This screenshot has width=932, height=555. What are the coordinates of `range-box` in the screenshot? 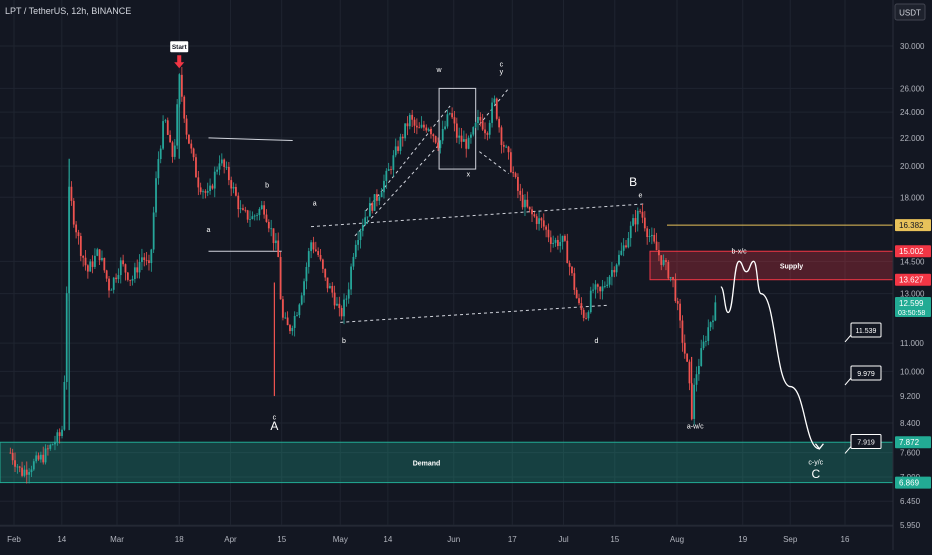 It's located at (457, 128).